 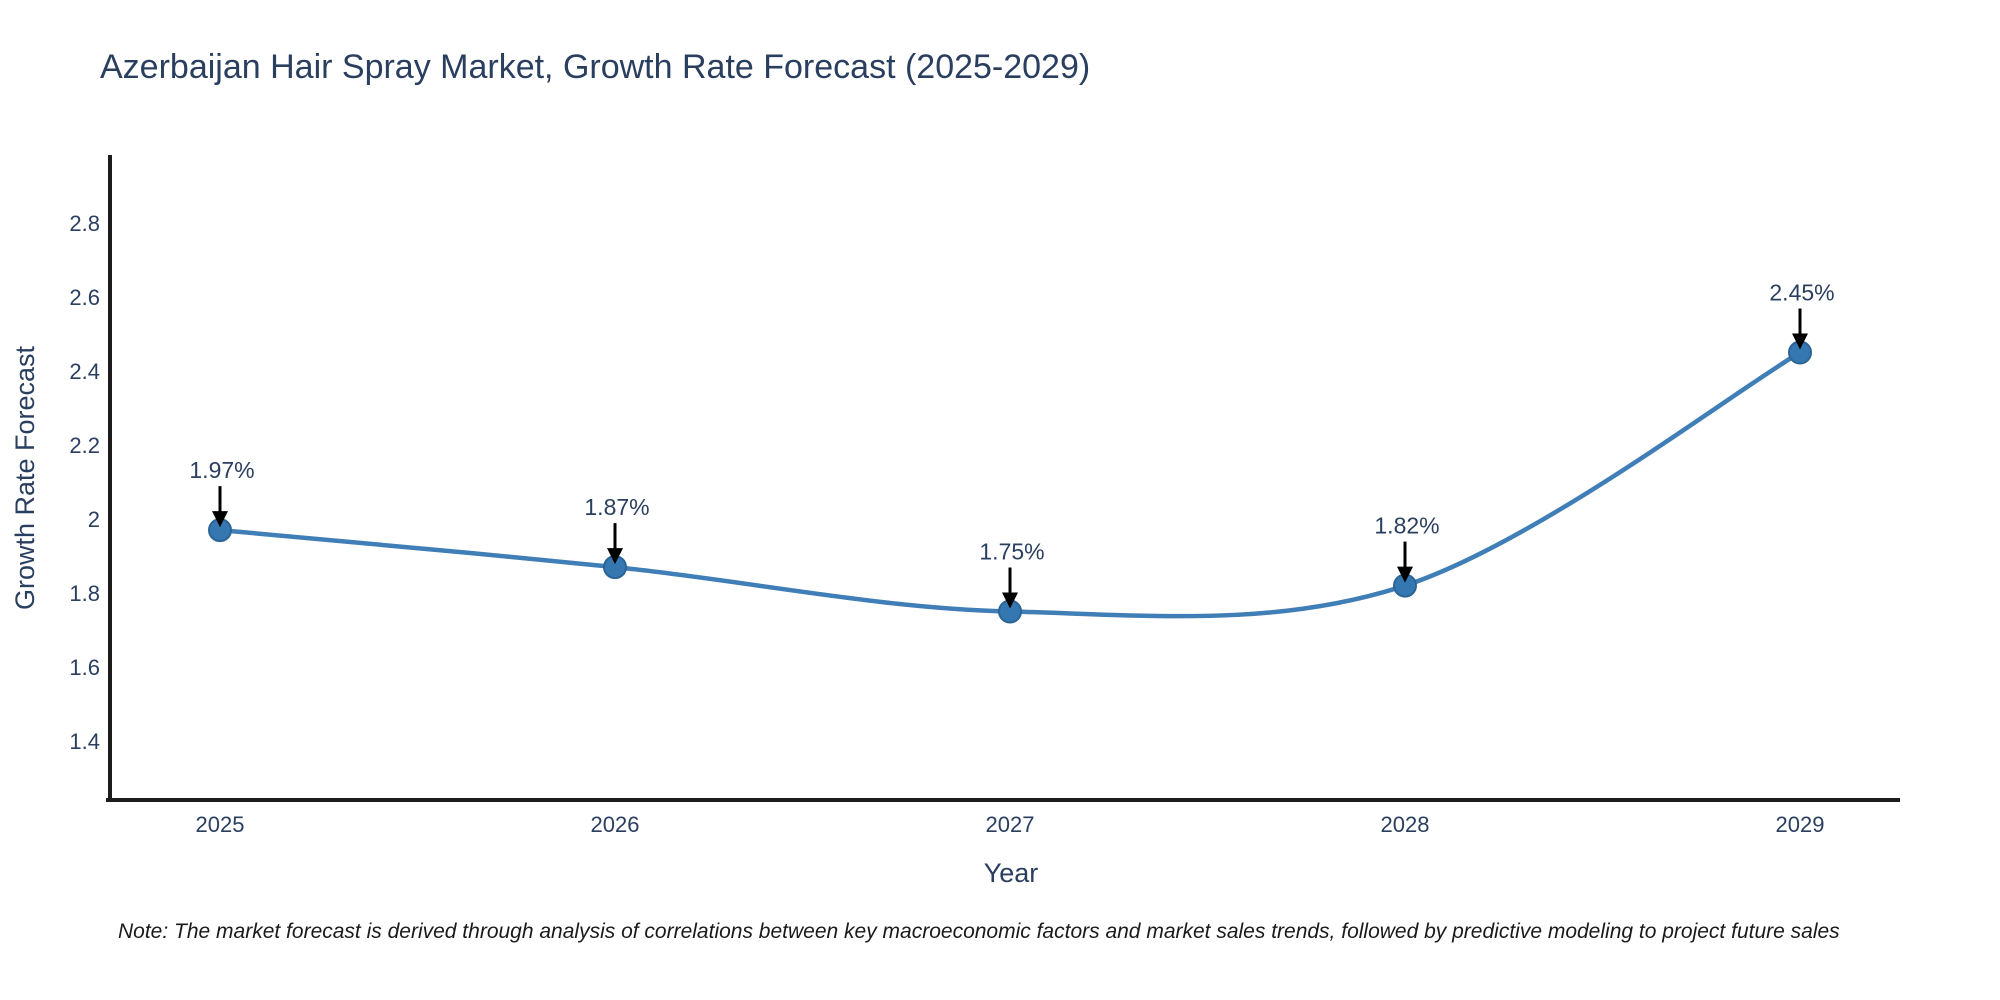 I want to click on x-tick-label: 2027, so click(x=1010, y=824).